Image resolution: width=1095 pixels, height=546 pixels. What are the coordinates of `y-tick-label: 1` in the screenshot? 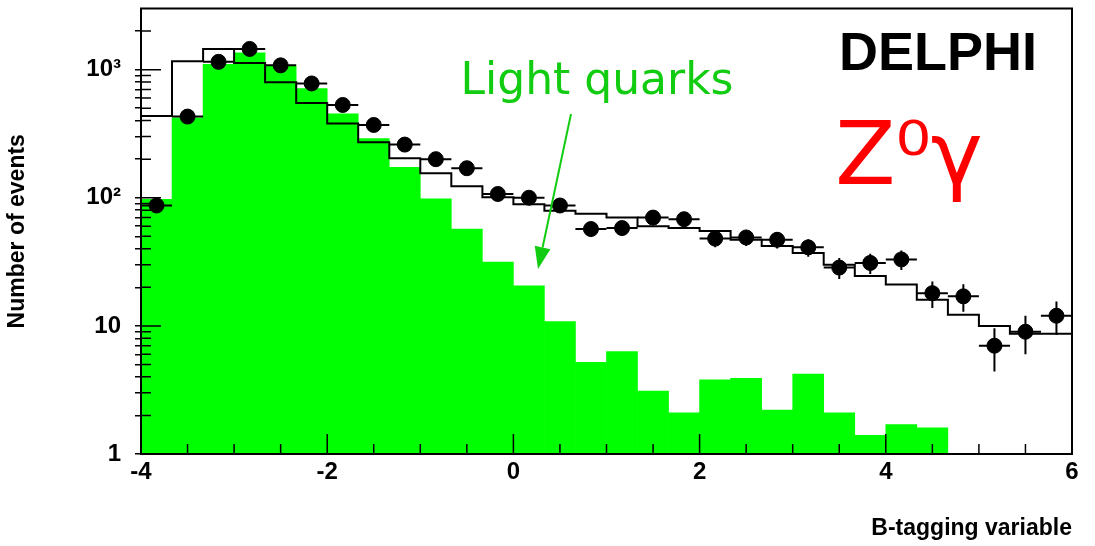 It's located at (114, 452).